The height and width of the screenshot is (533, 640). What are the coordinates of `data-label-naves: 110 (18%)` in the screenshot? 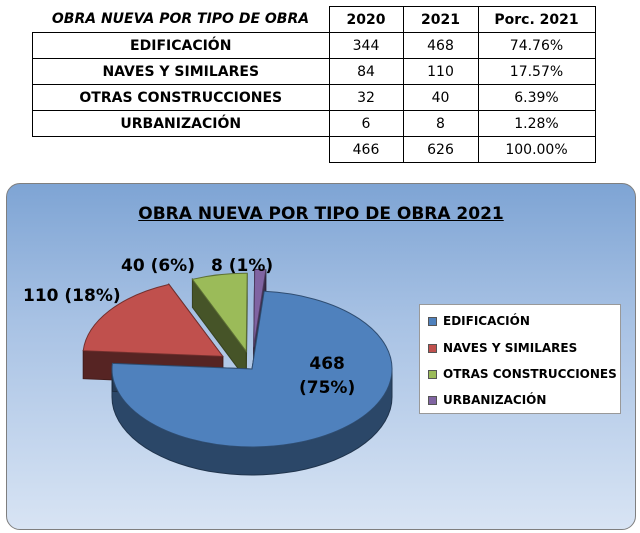 It's located at (72, 296).